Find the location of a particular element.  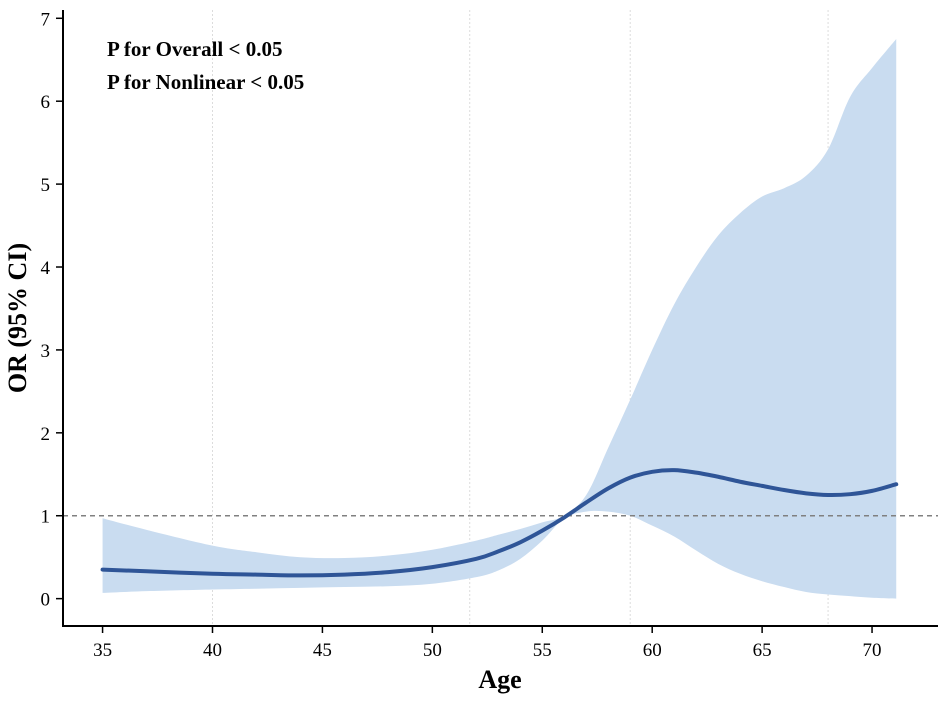

x-tick-label: 50 is located at coordinates (432, 650).